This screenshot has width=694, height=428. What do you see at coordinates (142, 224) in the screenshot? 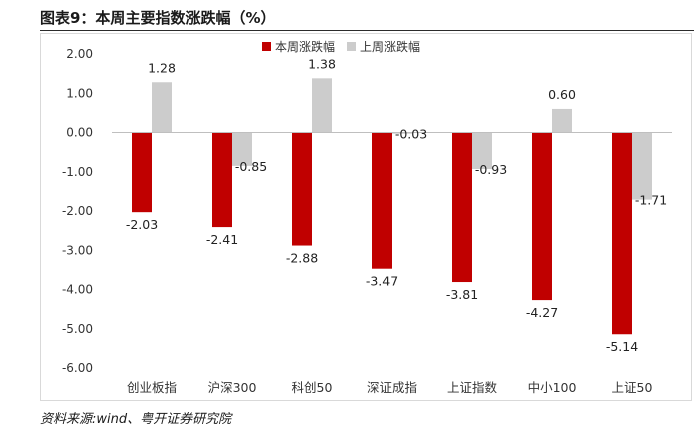
I see `data-label-this-week: -2.03` at bounding box center [142, 224].